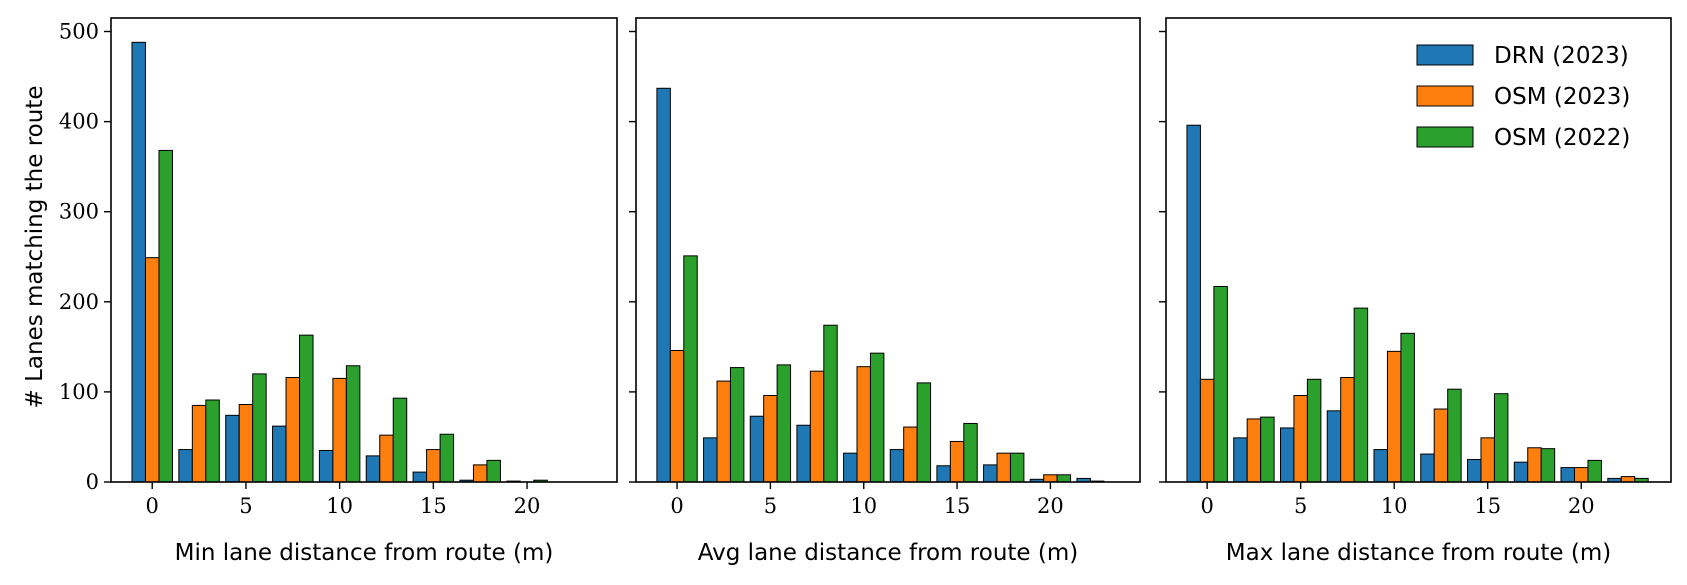  Describe the element at coordinates (1418, 553) in the screenshot. I see `x-axis-label: Max lane distance from route (m)` at that location.